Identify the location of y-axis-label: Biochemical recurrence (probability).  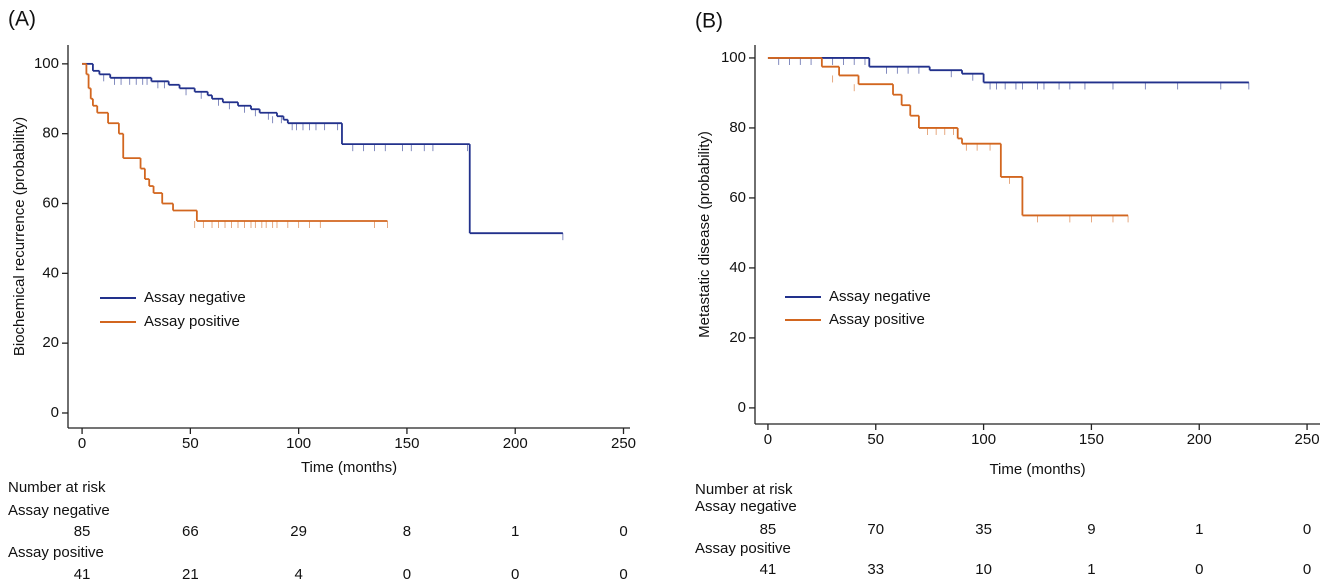
(19, 236).